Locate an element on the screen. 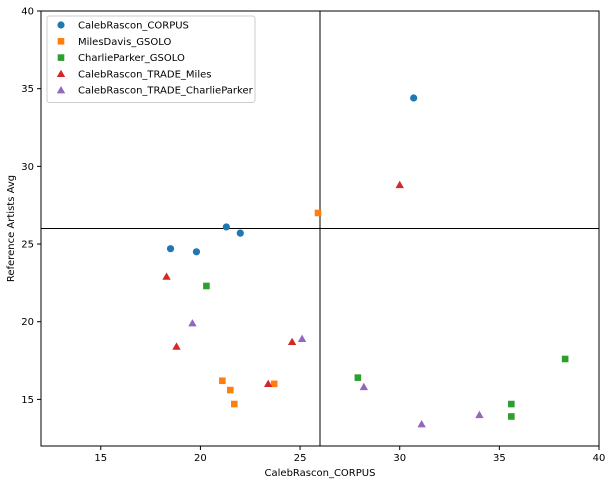 This screenshot has width=612, height=485. x-tick-label: 35 is located at coordinates (499, 458).